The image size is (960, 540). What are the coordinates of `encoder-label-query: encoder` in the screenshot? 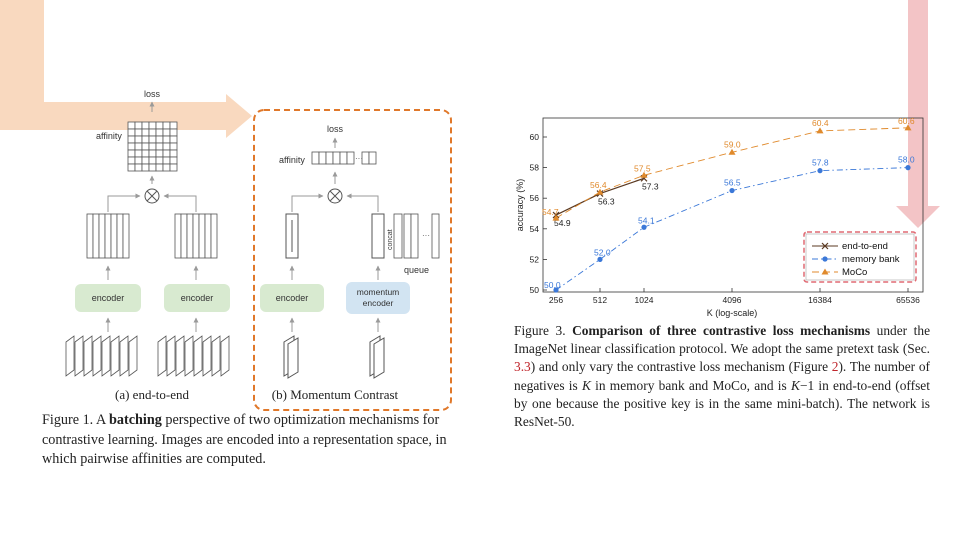 It's located at (108, 298).